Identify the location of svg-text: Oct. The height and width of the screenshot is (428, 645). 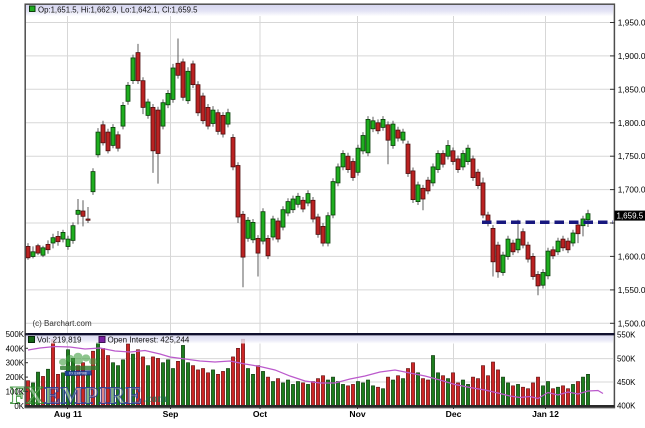
(260, 414).